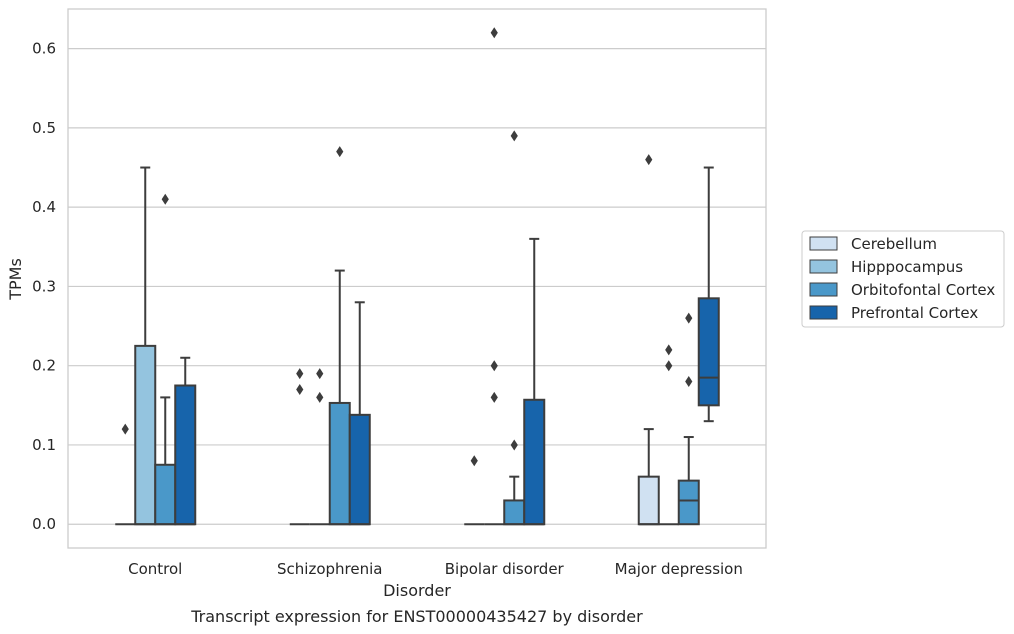 This screenshot has height=634, width=1014. I want to click on legend-label: Hipppocampus, so click(907, 267).